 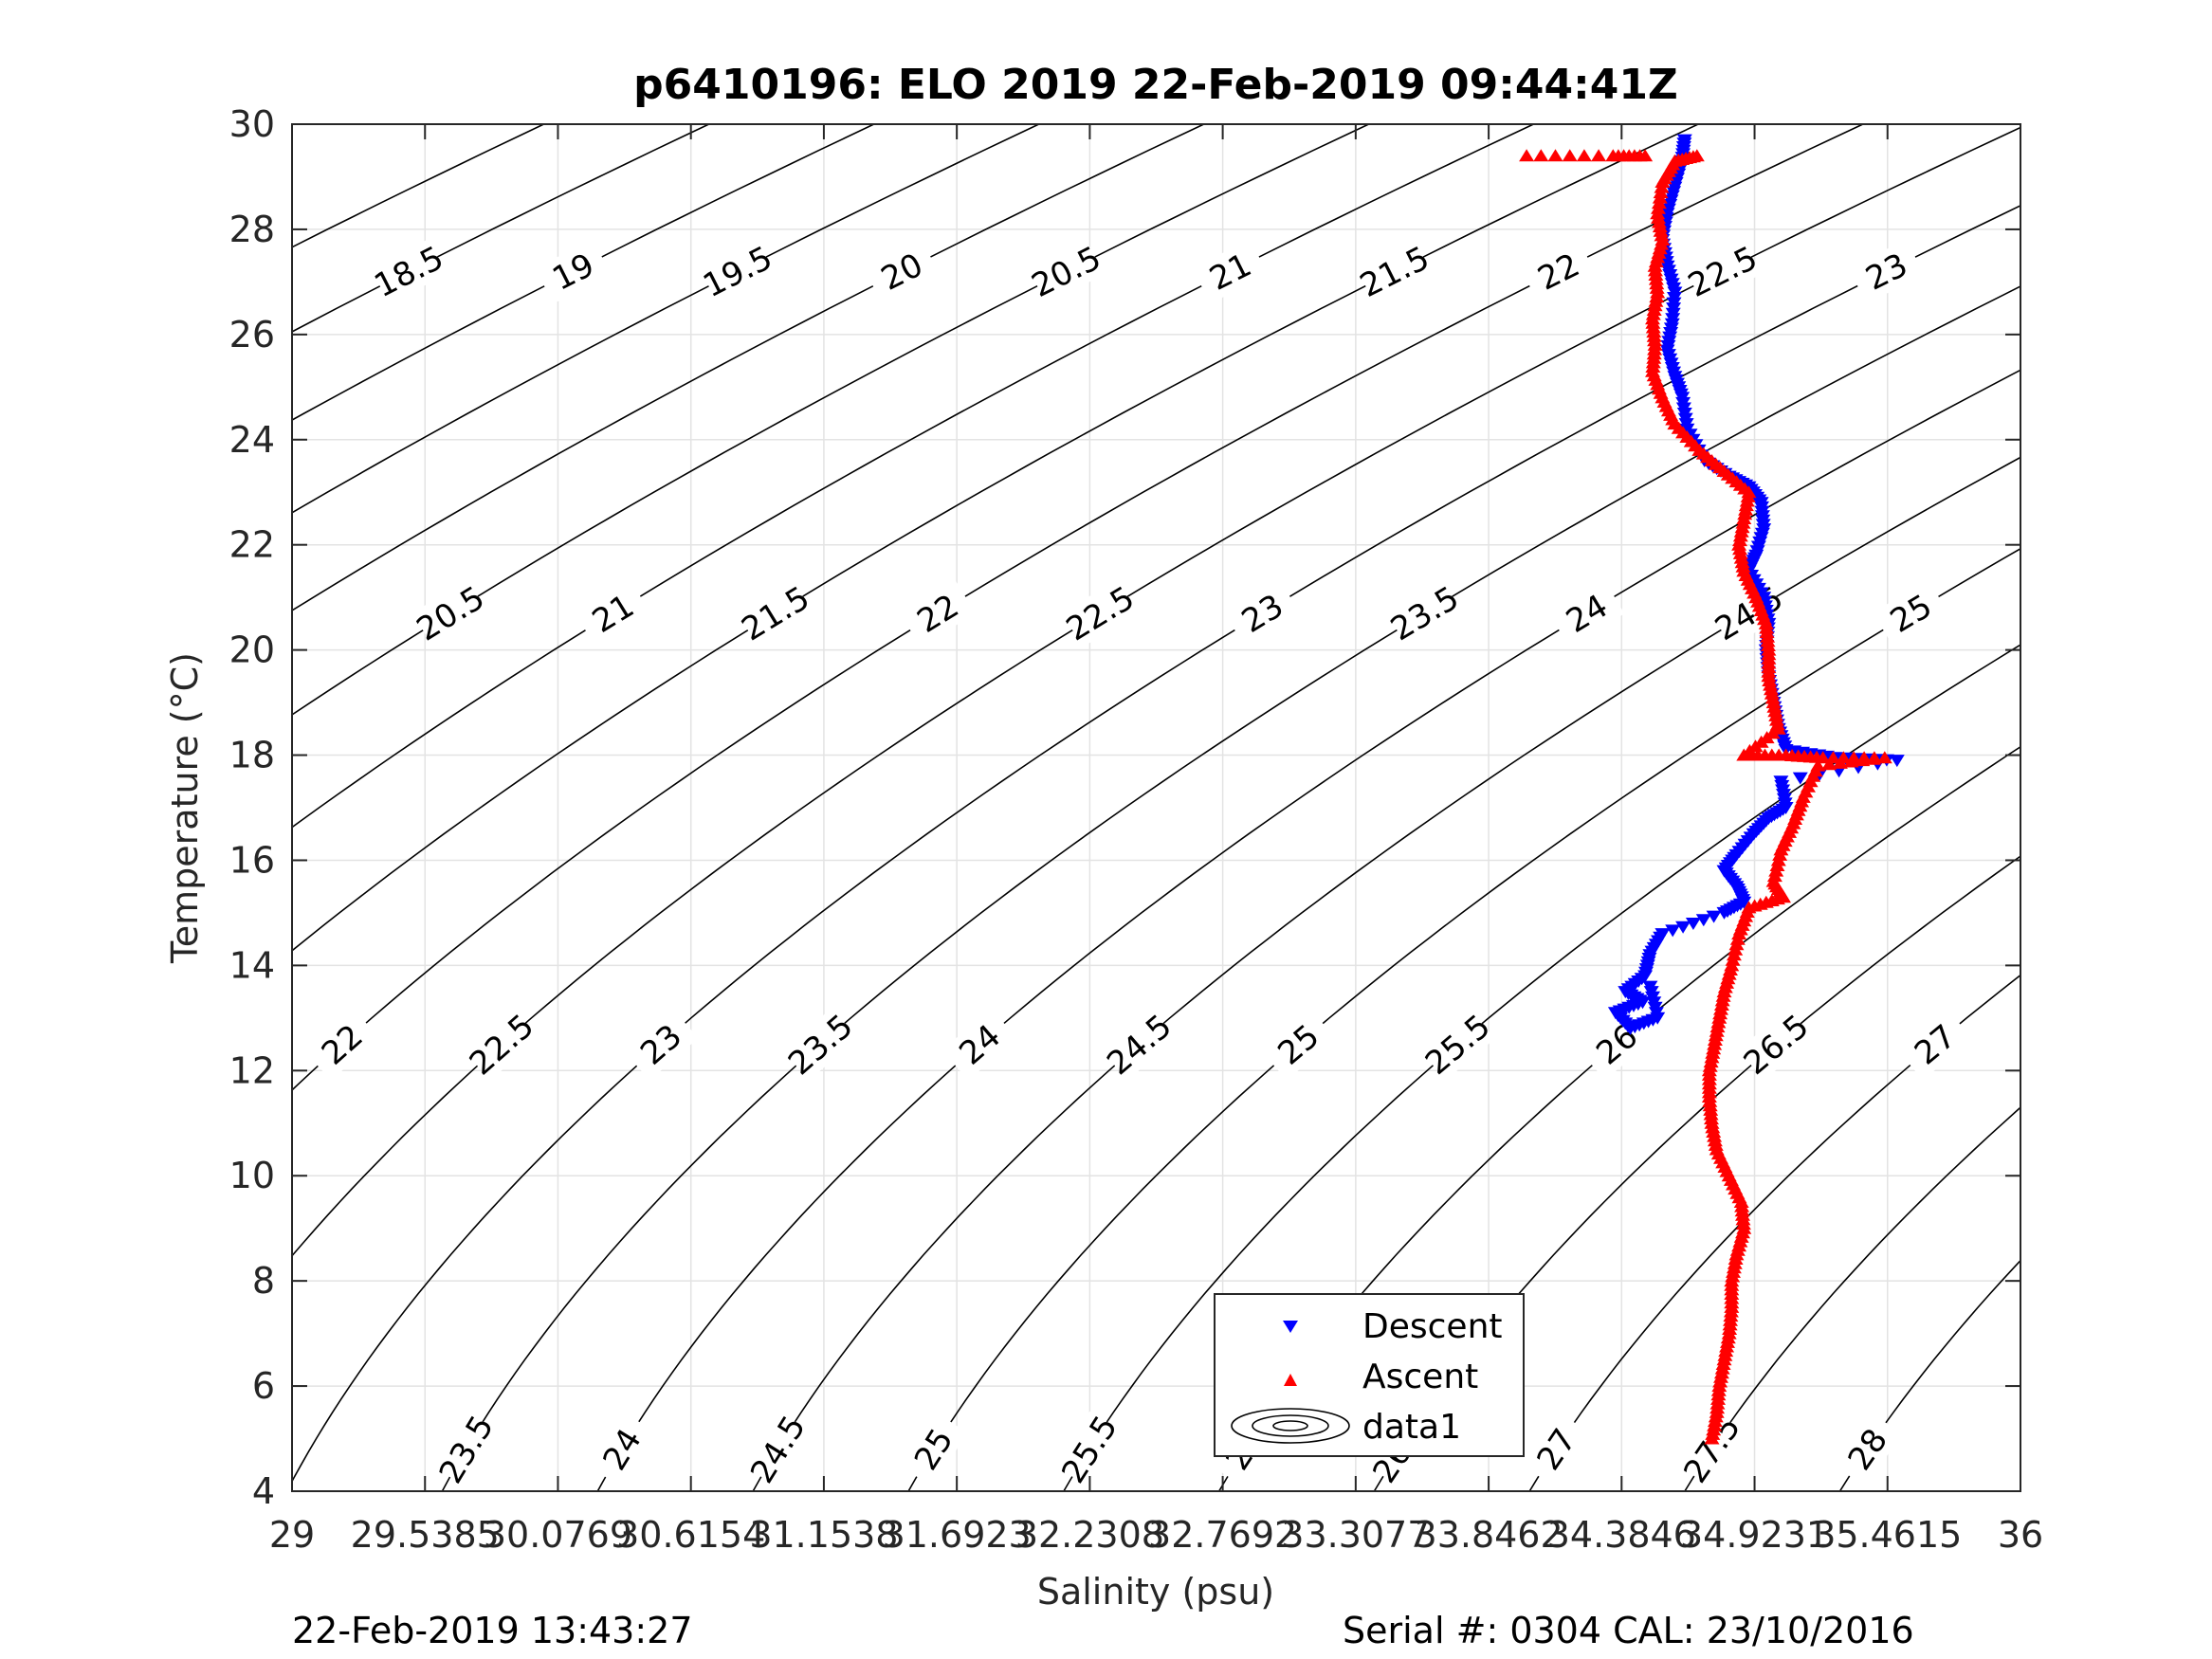 What do you see at coordinates (292, 1535) in the screenshot?
I see `x-tick-label: 29` at bounding box center [292, 1535].